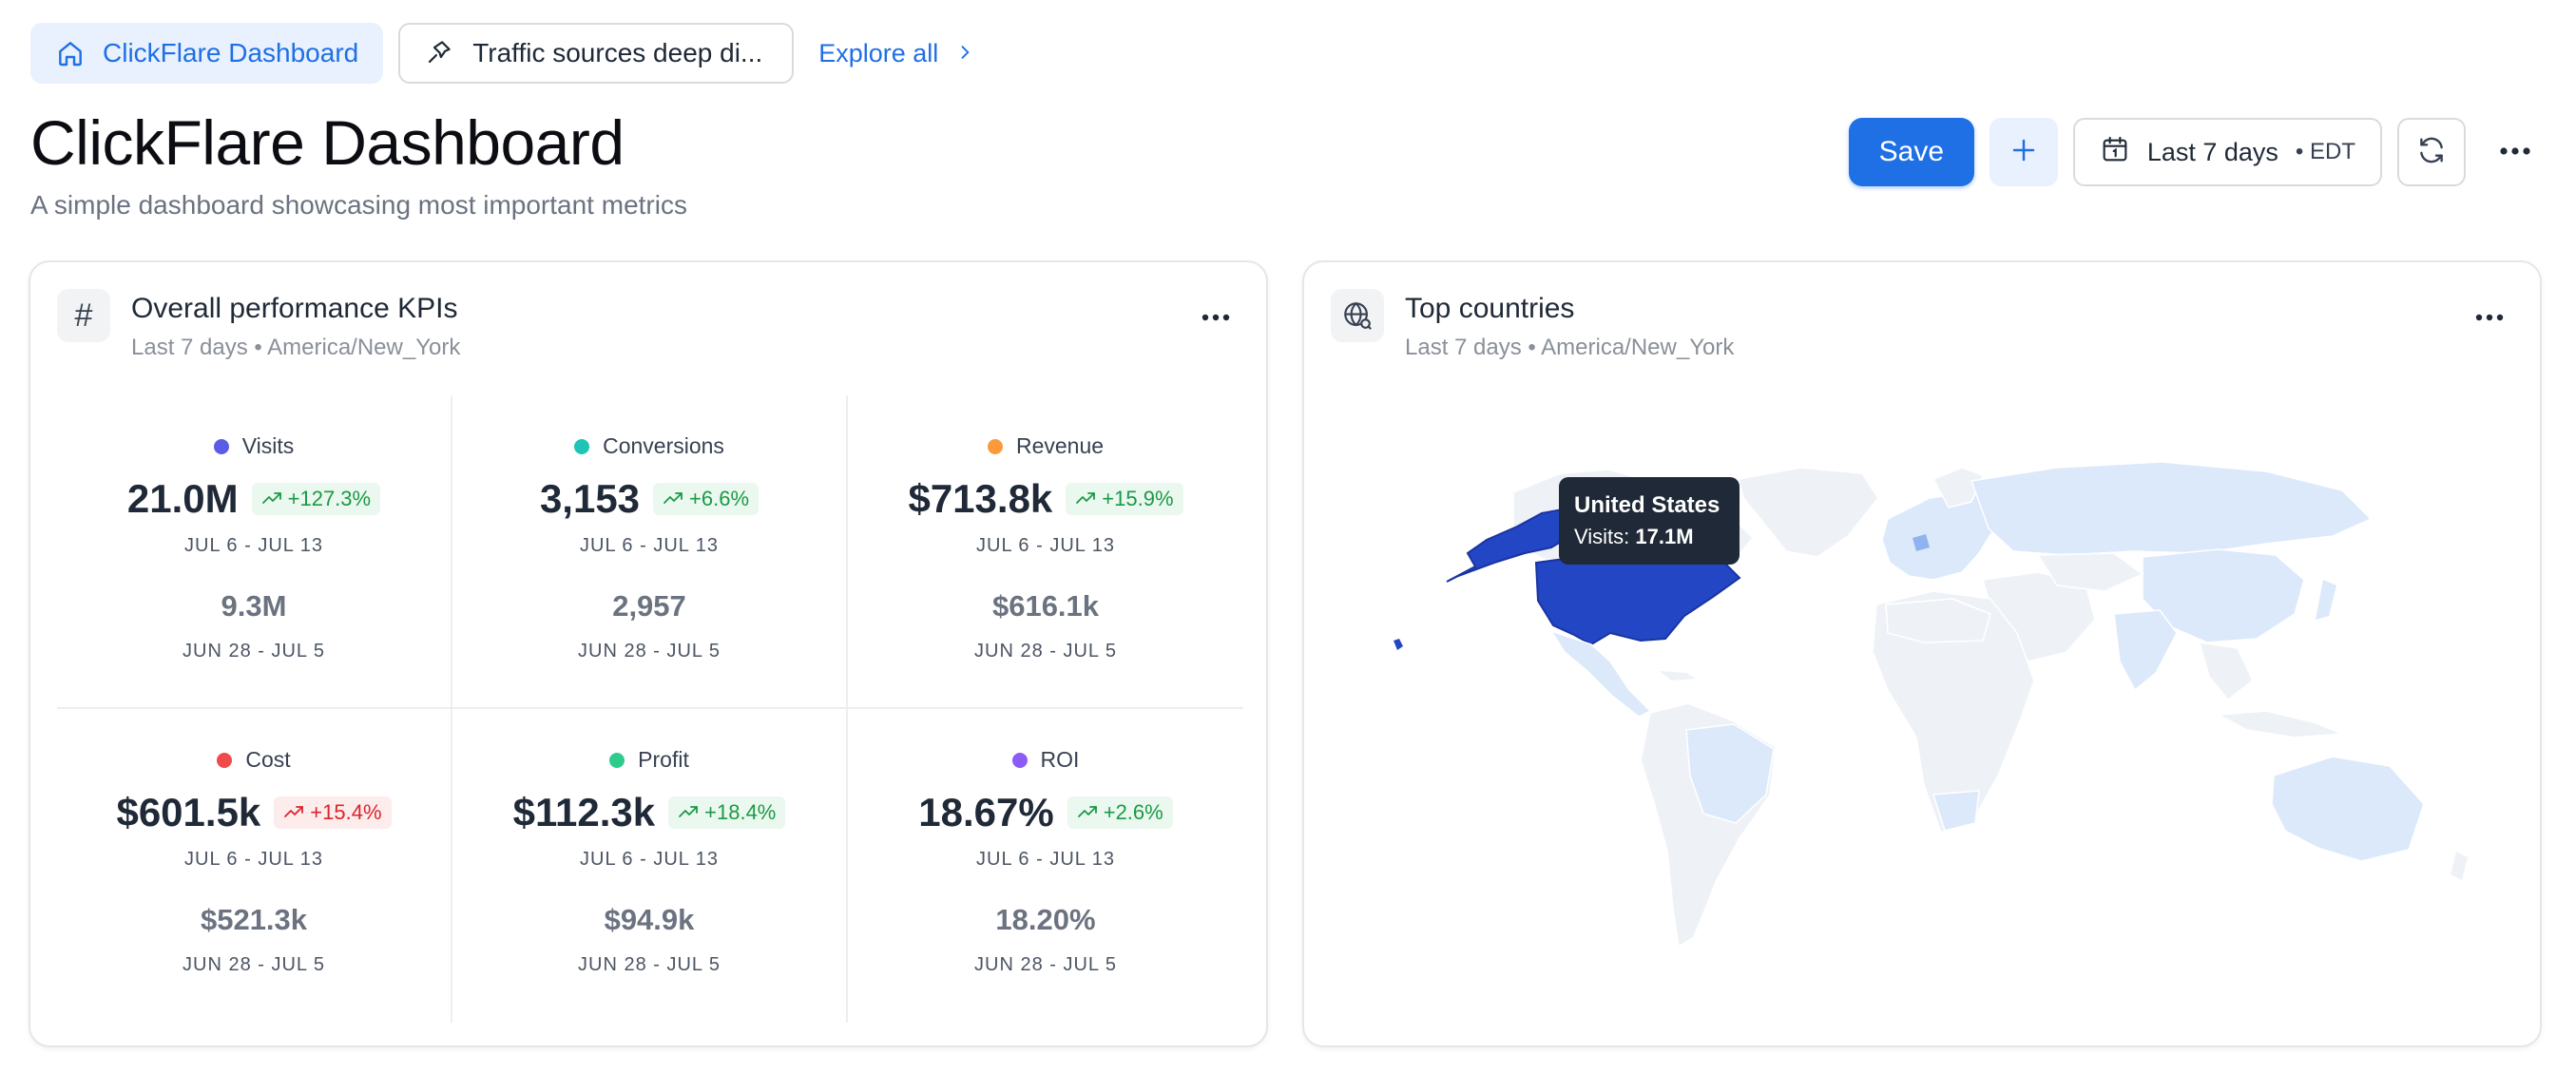 The image size is (2576, 1074). What do you see at coordinates (296, 347) in the screenshot?
I see `kpi-card-subtitle: Last 7 days • America/New_York` at bounding box center [296, 347].